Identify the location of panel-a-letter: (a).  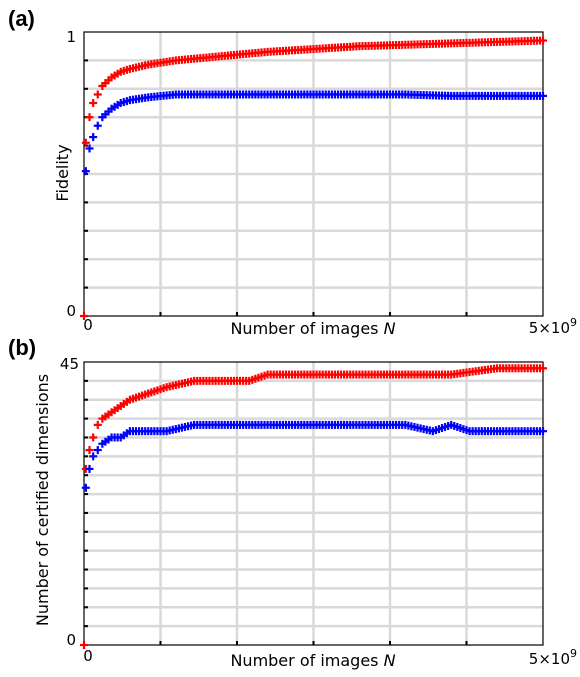
(21, 18).